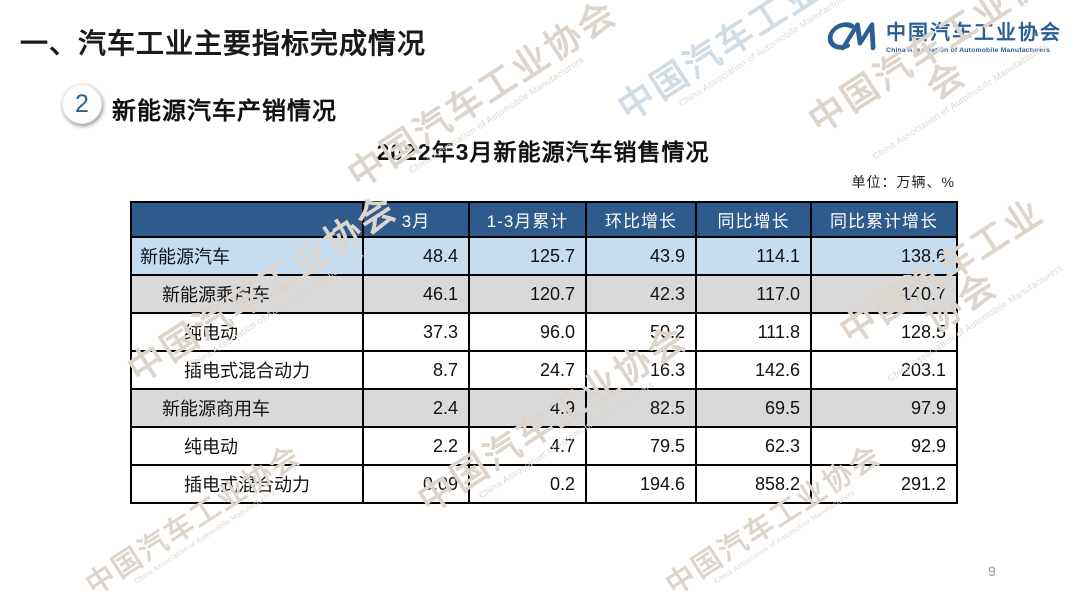 This screenshot has width=1080, height=604. I want to click on header-cell: 环比增长, so click(641, 219).